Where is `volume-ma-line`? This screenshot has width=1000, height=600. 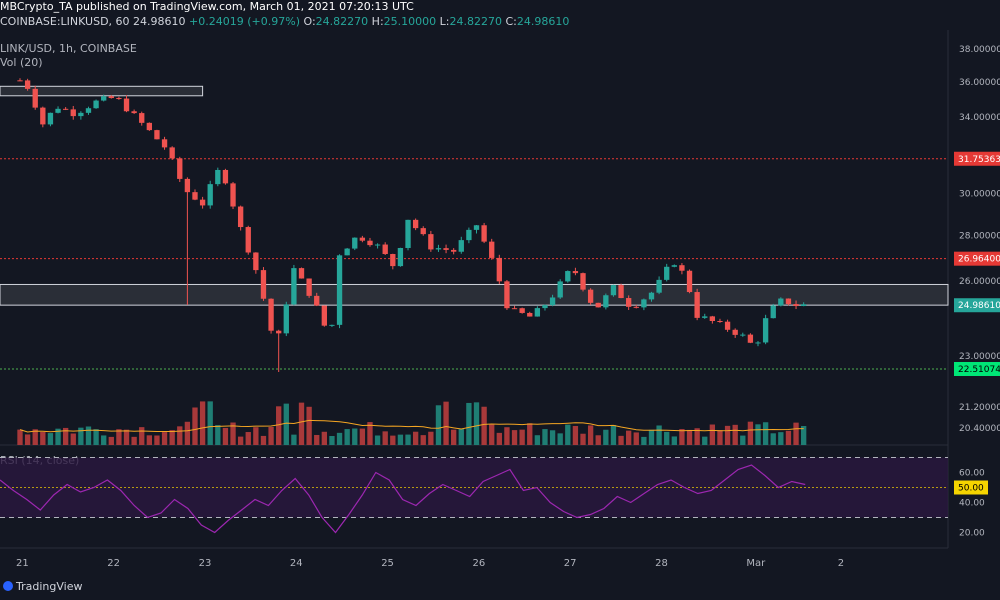
volume-ma-line is located at coordinates (411, 426).